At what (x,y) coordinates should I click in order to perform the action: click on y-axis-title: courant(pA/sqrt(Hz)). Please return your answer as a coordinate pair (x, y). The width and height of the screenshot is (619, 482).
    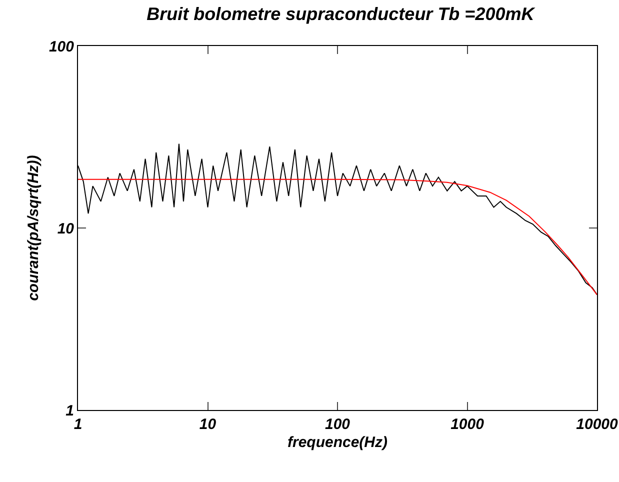
    Looking at the image, I should click on (33, 228).